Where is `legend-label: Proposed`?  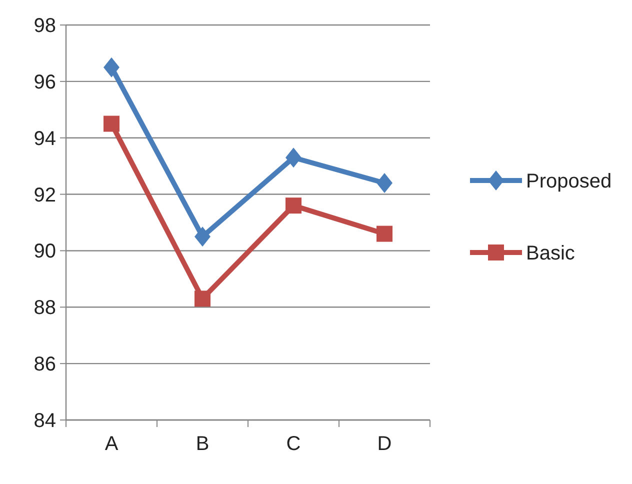
legend-label: Proposed is located at coordinates (569, 181).